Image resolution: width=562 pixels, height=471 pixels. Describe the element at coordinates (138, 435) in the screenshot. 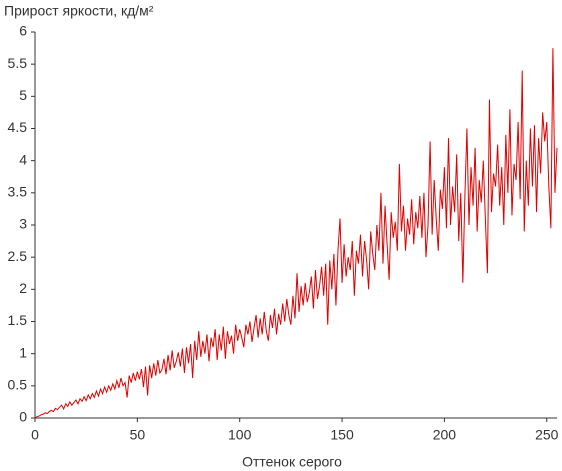

I see `x-tick-label: 50` at that location.